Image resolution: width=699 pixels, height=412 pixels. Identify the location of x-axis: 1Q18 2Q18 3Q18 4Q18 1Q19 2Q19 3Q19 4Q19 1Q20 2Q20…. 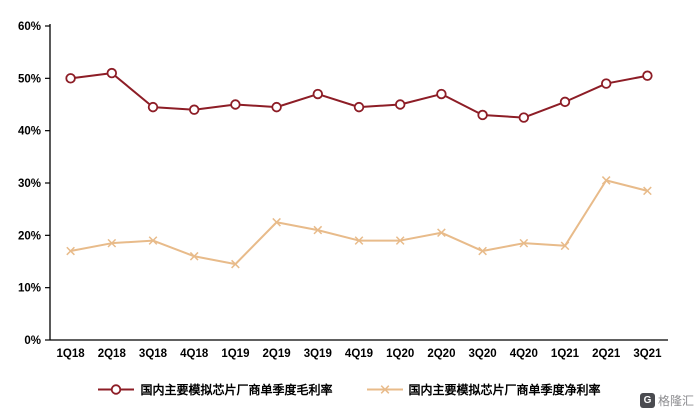
(360, 354).